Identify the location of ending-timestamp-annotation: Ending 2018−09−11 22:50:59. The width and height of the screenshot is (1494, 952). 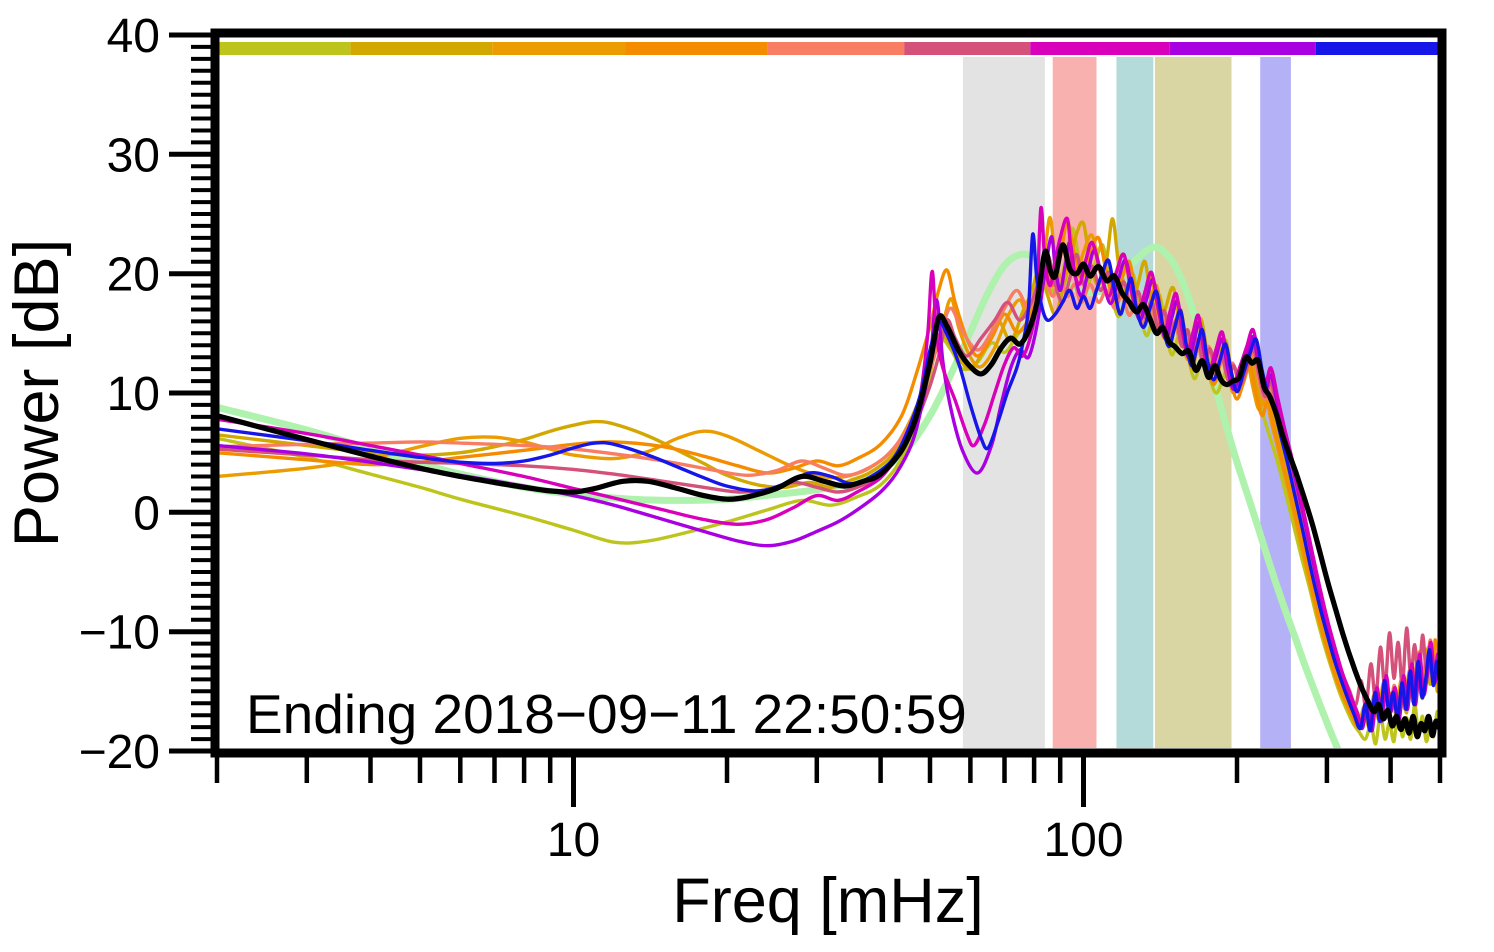
(606, 714).